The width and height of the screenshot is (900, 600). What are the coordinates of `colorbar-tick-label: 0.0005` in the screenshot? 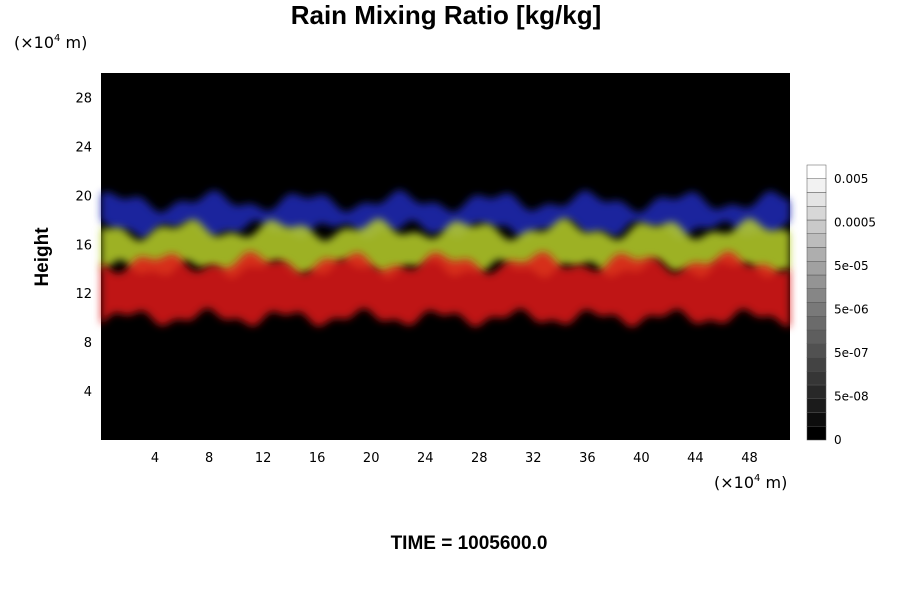 It's located at (855, 223).